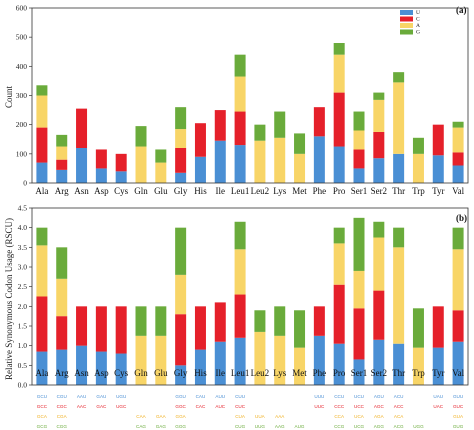 The height and width of the screenshot is (430, 474). Describe the element at coordinates (458, 159) in the screenshot. I see `bar-segment-val-c` at that location.